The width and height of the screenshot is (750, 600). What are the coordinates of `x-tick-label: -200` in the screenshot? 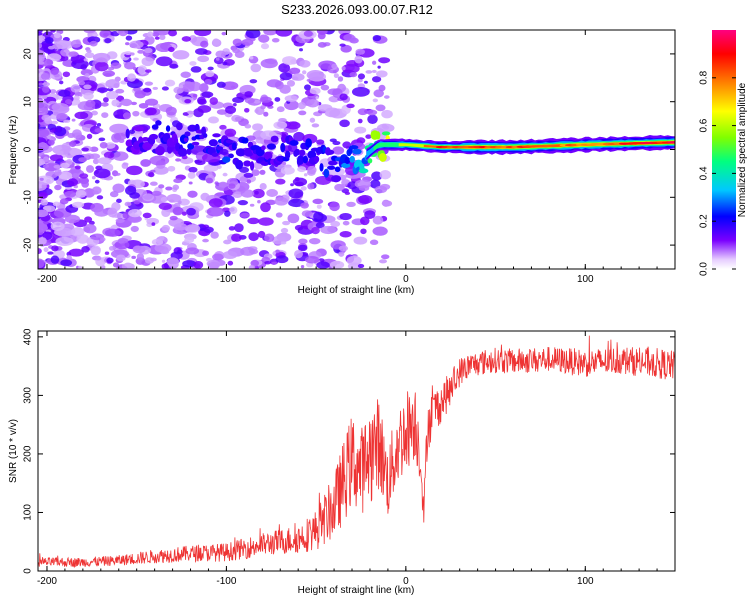 It's located at (47, 279).